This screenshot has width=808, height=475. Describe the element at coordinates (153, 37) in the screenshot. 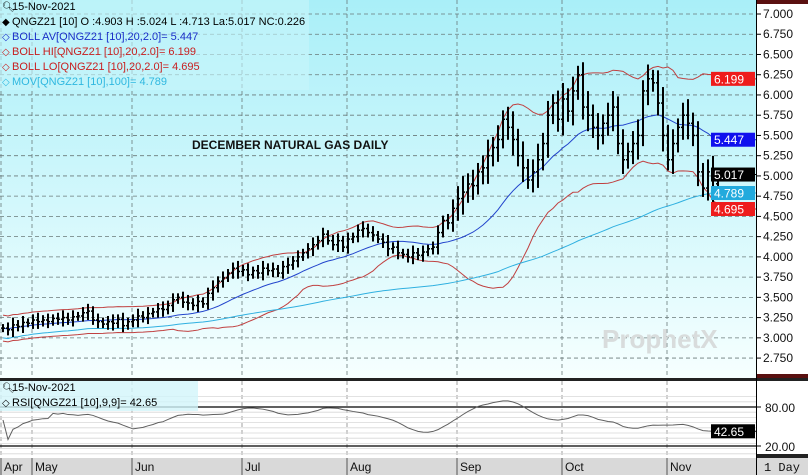

I see `legend-boll-av-row: ◇ BOLL AV[QNGZ21 [10],20,2.0]= 5.447` at that location.